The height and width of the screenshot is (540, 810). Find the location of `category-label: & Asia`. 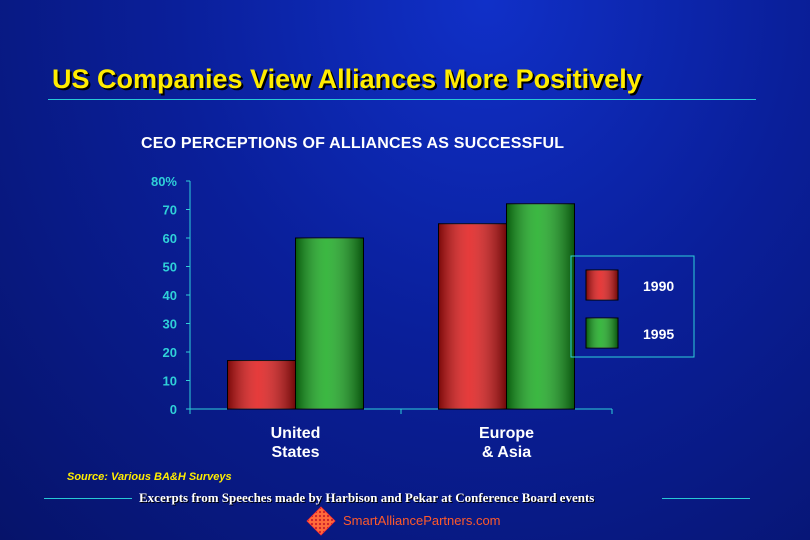

category-label: & Asia is located at coordinates (506, 452).